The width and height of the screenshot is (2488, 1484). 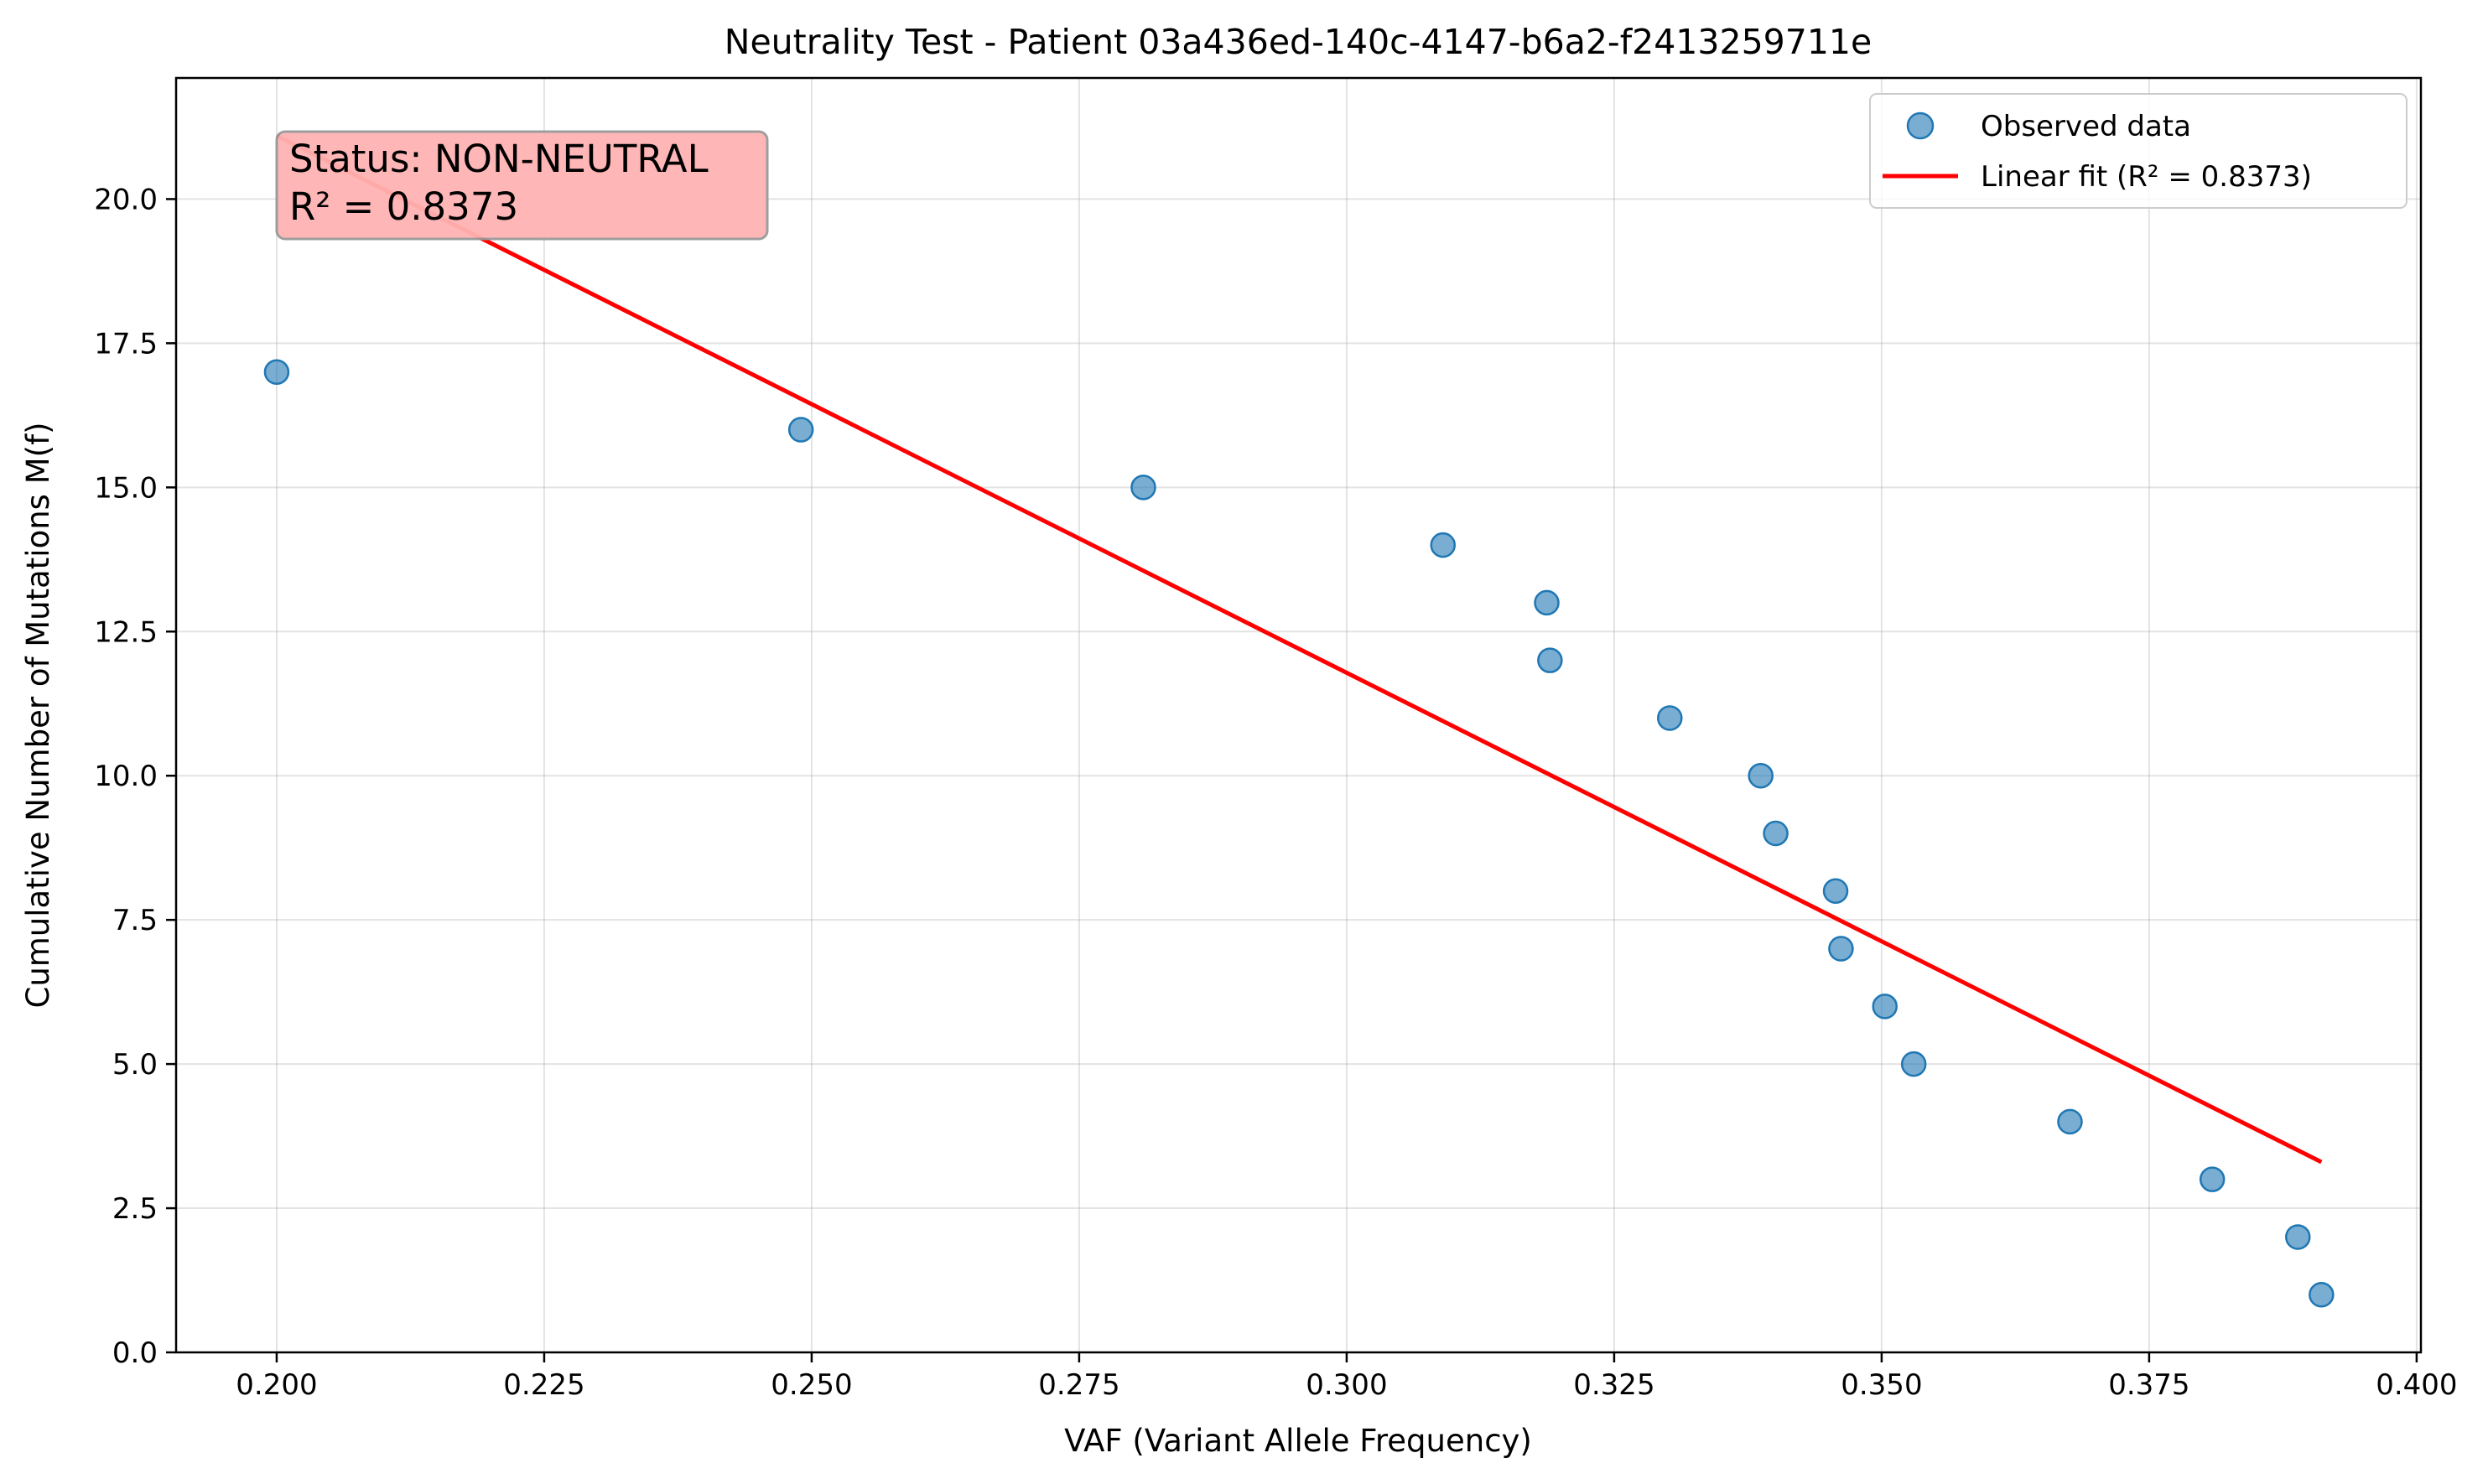 What do you see at coordinates (1921, 126) in the screenshot?
I see `legend-marker-observed` at bounding box center [1921, 126].